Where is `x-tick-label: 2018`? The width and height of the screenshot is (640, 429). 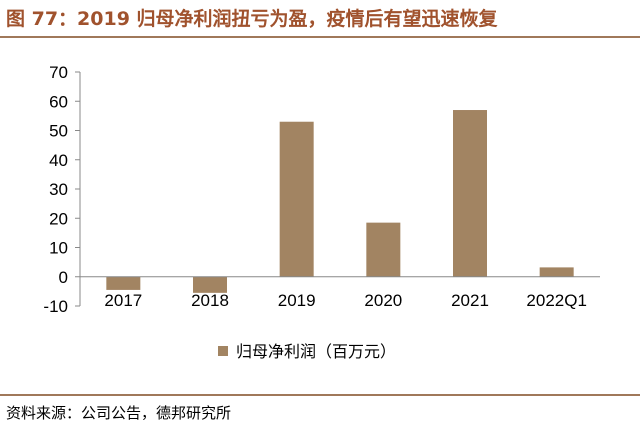 x-tick-label: 2018 is located at coordinates (210, 300).